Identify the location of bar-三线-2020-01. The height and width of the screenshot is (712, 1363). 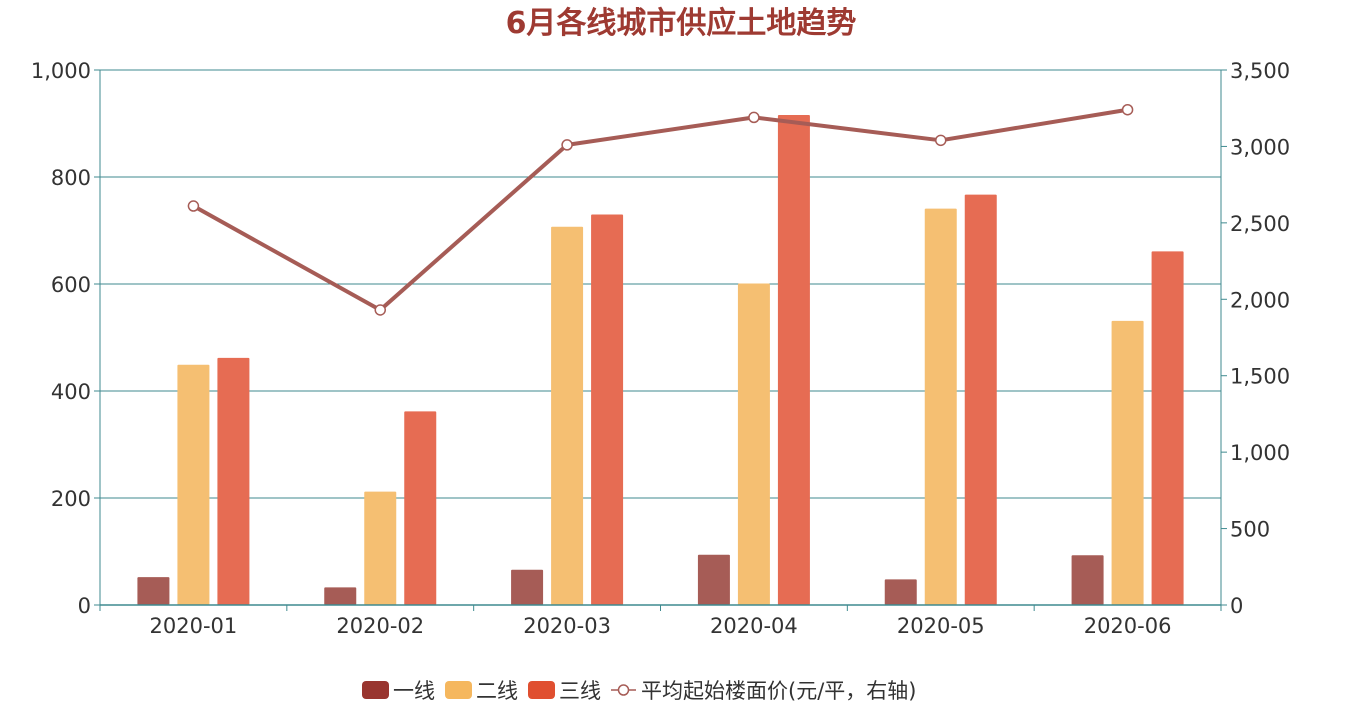
(233, 481).